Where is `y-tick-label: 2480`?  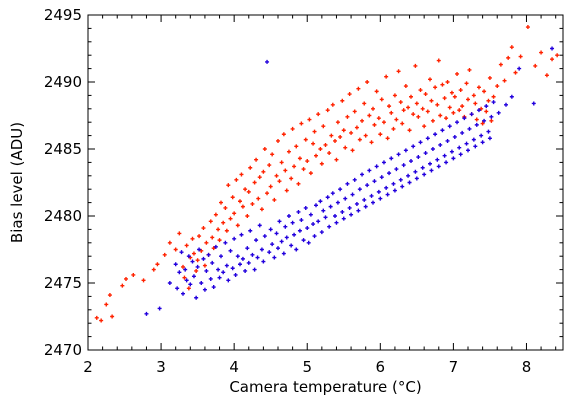
y-tick-label: 2480 is located at coordinates (63, 216).